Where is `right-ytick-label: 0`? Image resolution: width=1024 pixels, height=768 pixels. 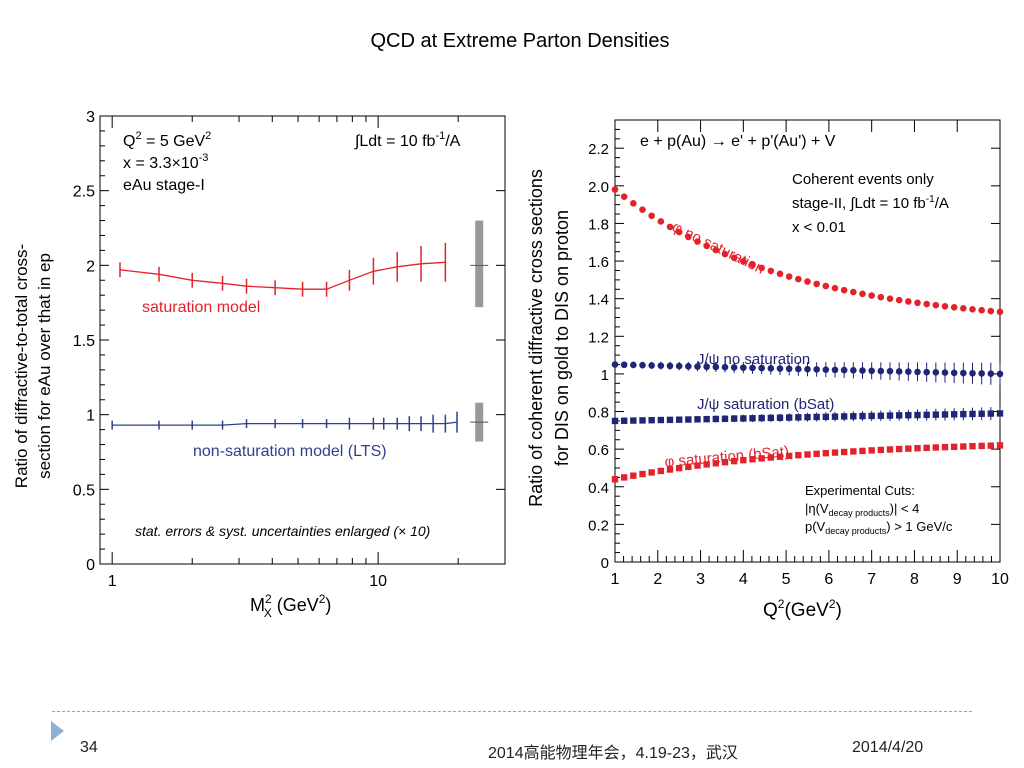
right-ytick-label: 0 is located at coordinates (605, 563).